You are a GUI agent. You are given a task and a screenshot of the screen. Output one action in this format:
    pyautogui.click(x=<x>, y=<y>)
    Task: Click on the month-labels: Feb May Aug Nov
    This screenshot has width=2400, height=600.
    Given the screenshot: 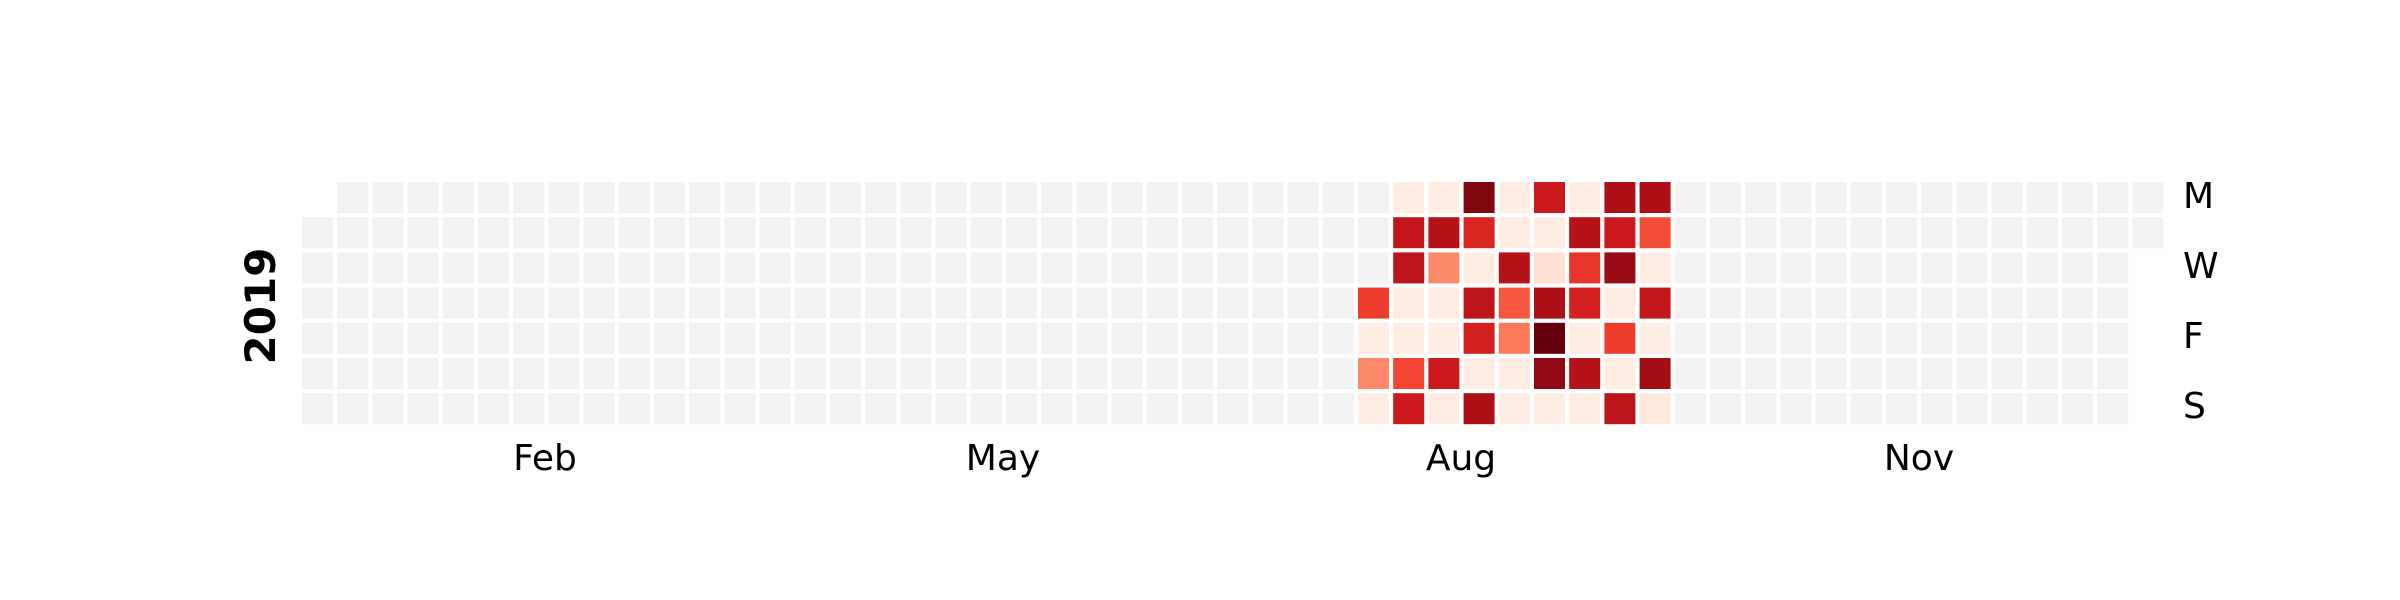 What is the action you would take?
    pyautogui.click(x=1233, y=458)
    